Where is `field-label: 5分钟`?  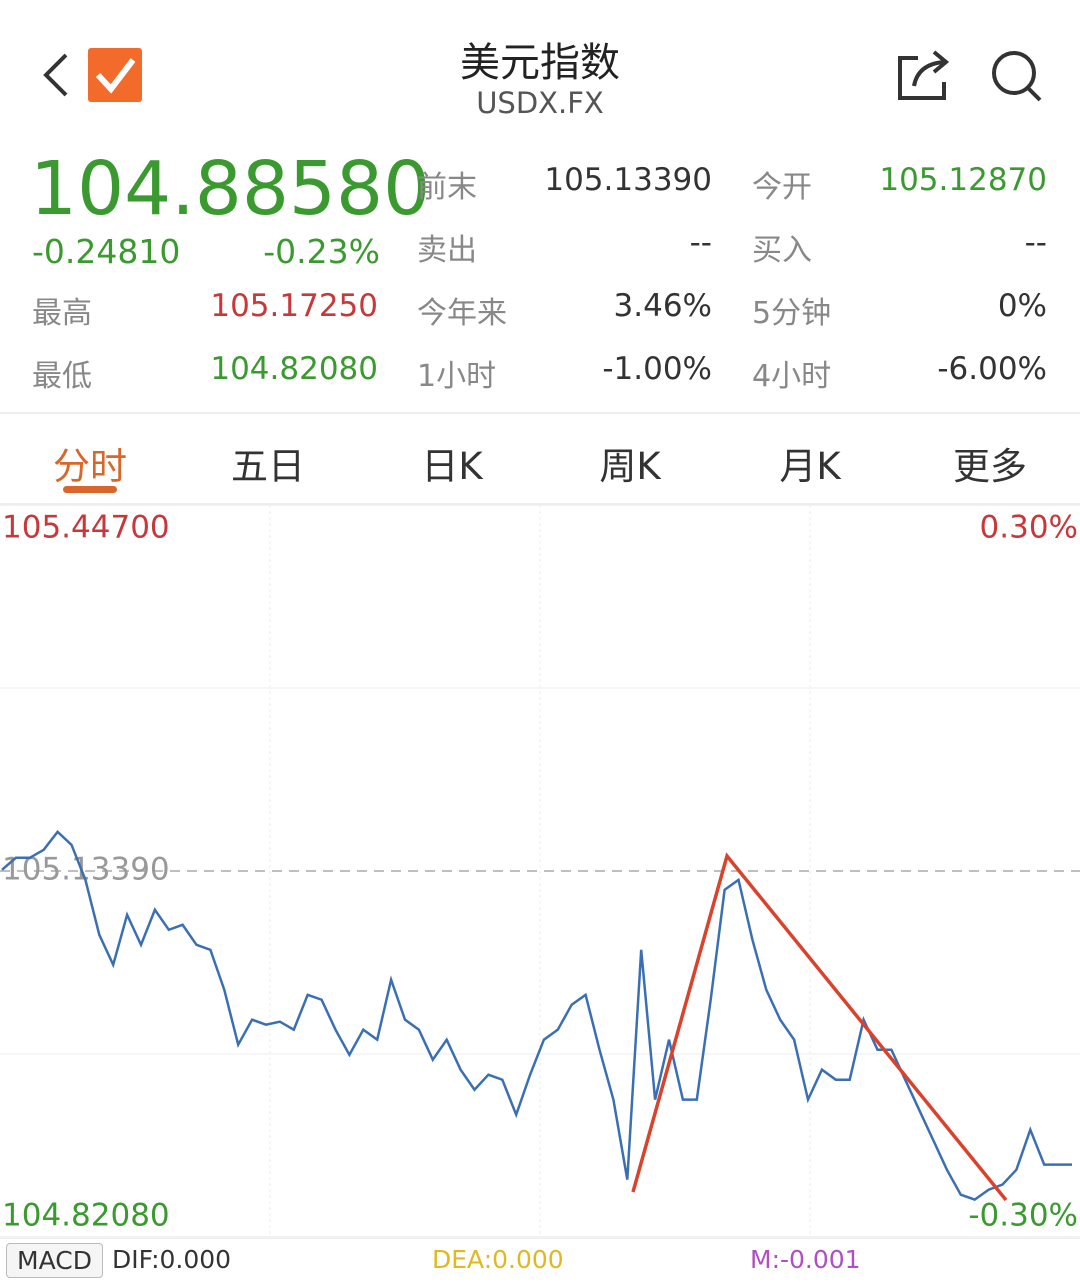 field-label: 5分钟 is located at coordinates (792, 313).